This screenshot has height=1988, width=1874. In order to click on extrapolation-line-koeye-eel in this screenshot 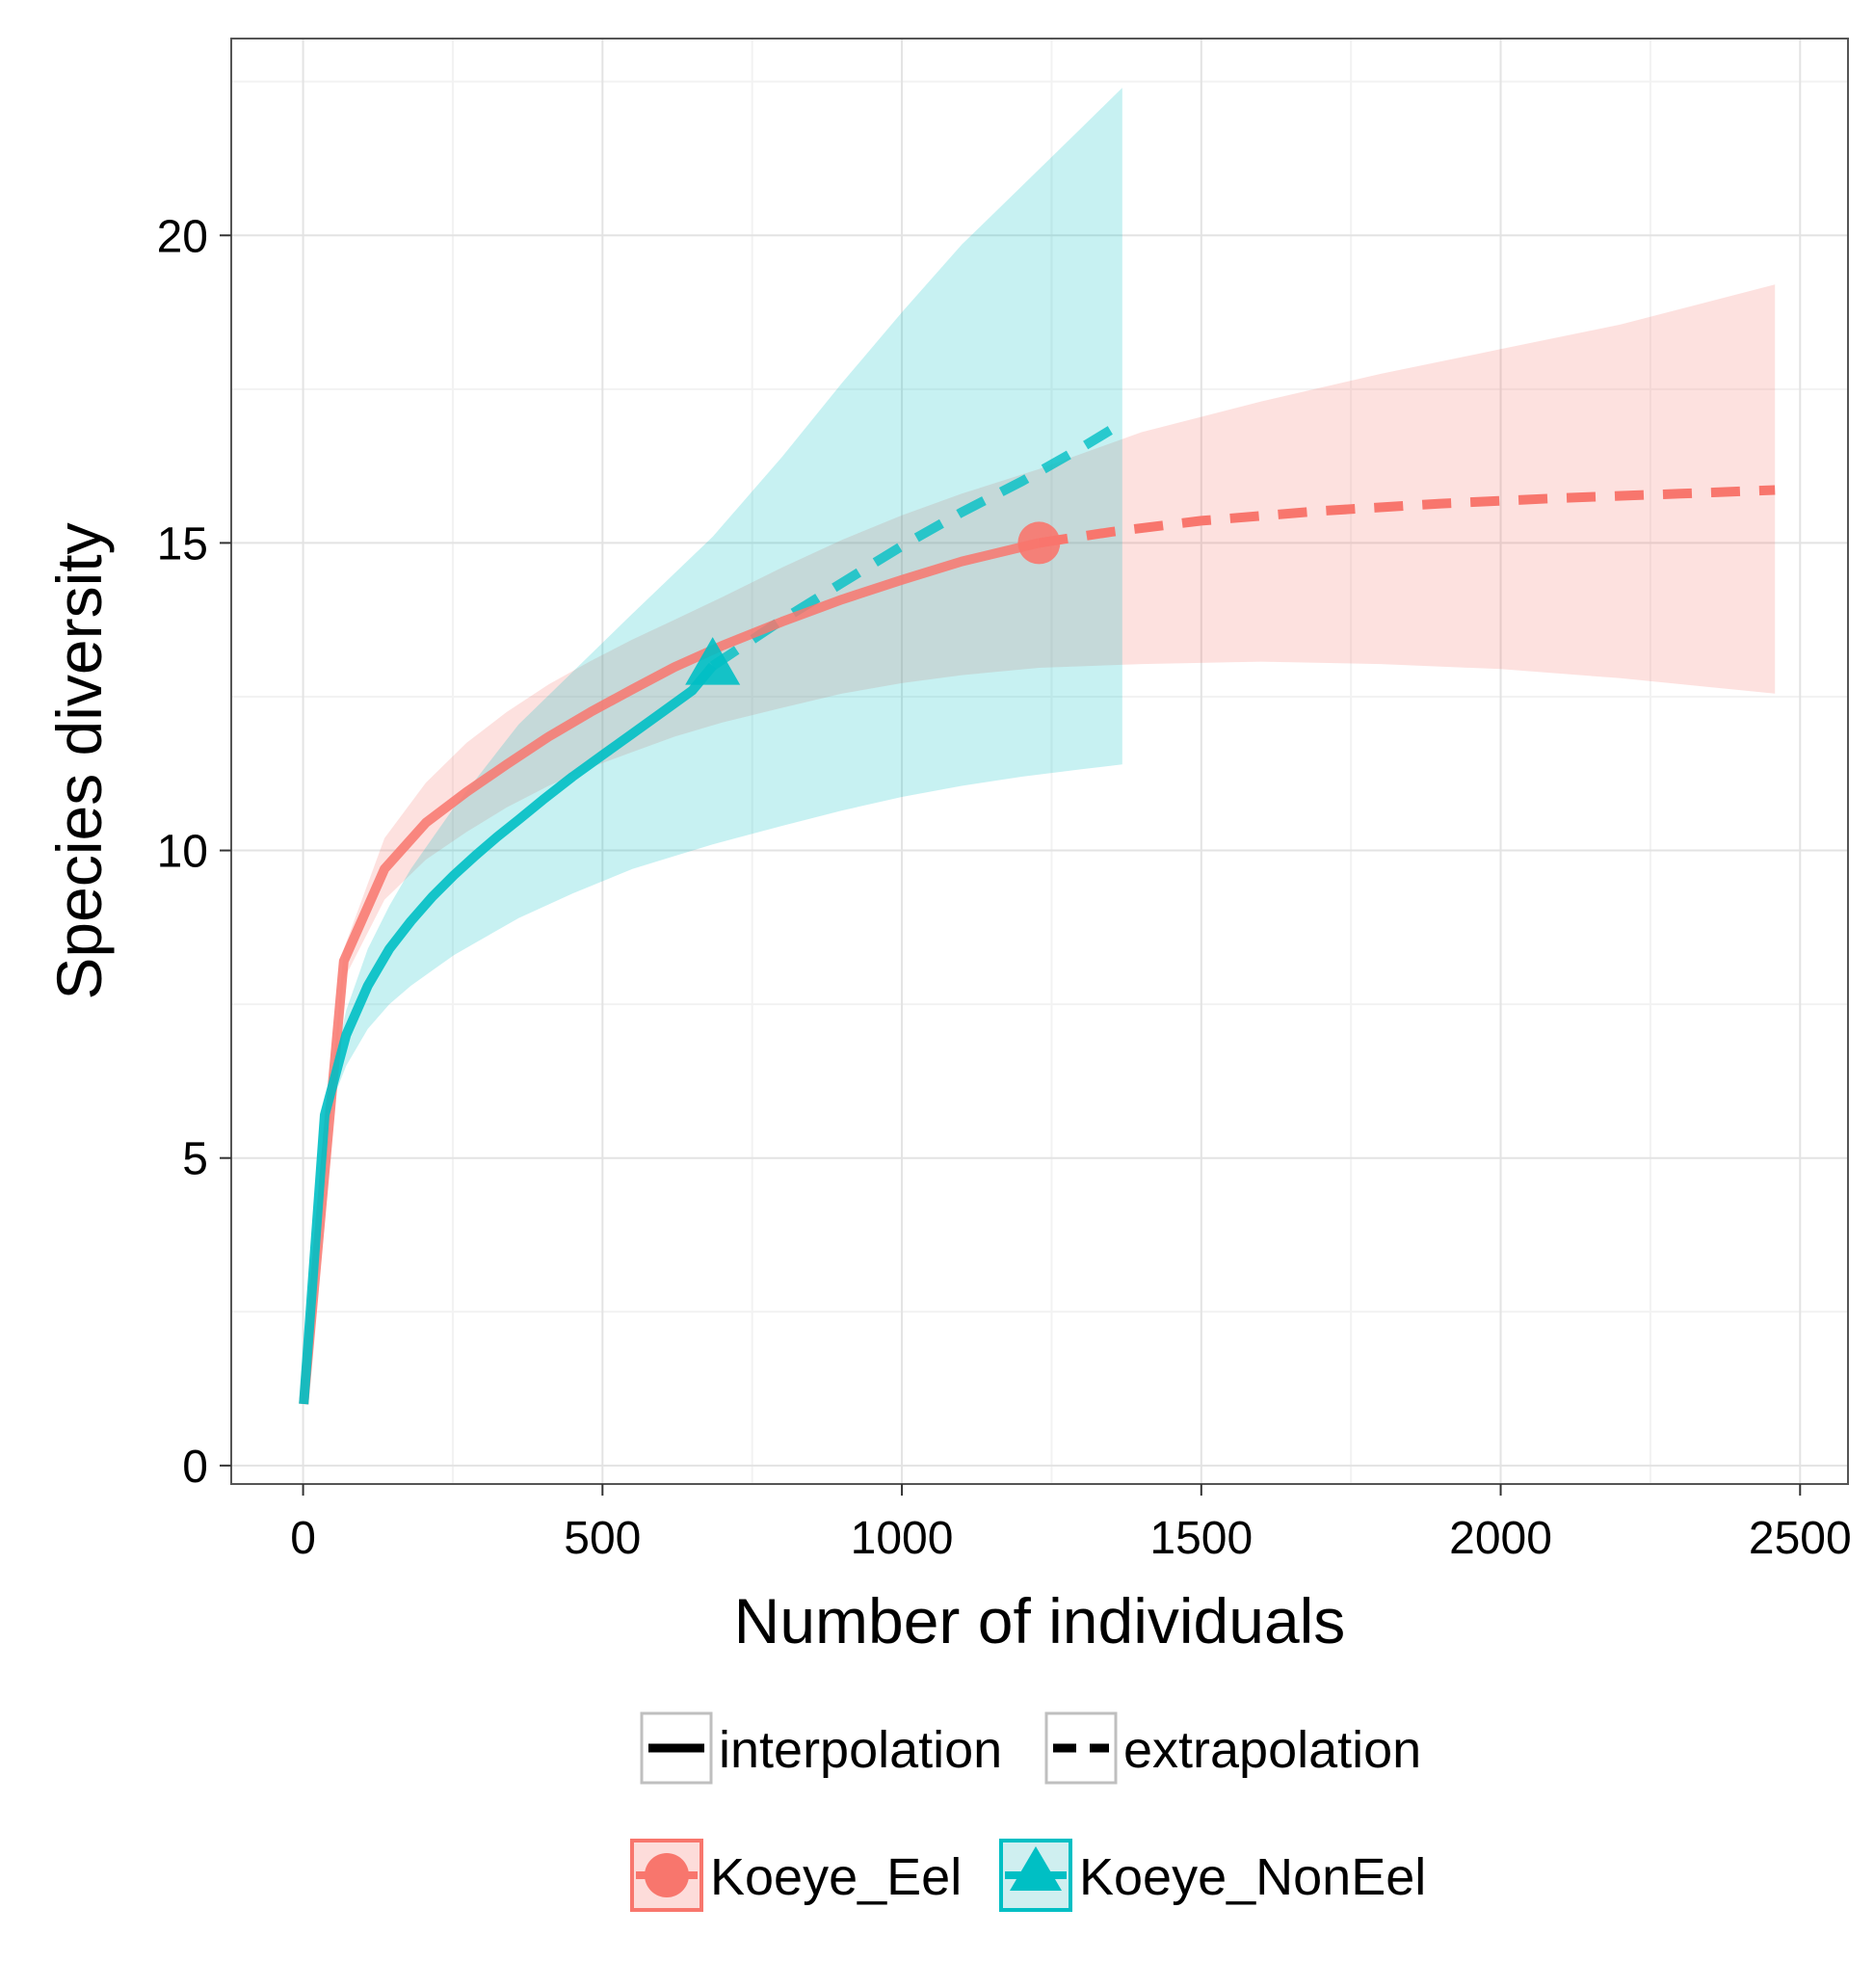, I will do `click(1407, 516)`.